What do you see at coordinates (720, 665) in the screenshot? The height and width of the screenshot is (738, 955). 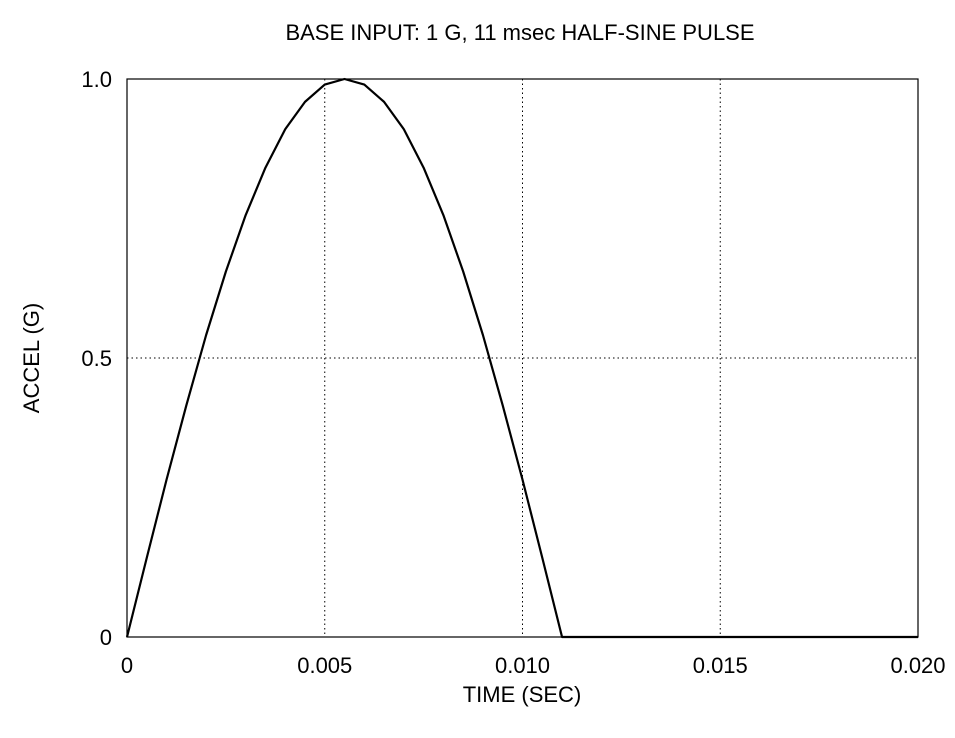 I see `x-tick-label: 0.015` at bounding box center [720, 665].